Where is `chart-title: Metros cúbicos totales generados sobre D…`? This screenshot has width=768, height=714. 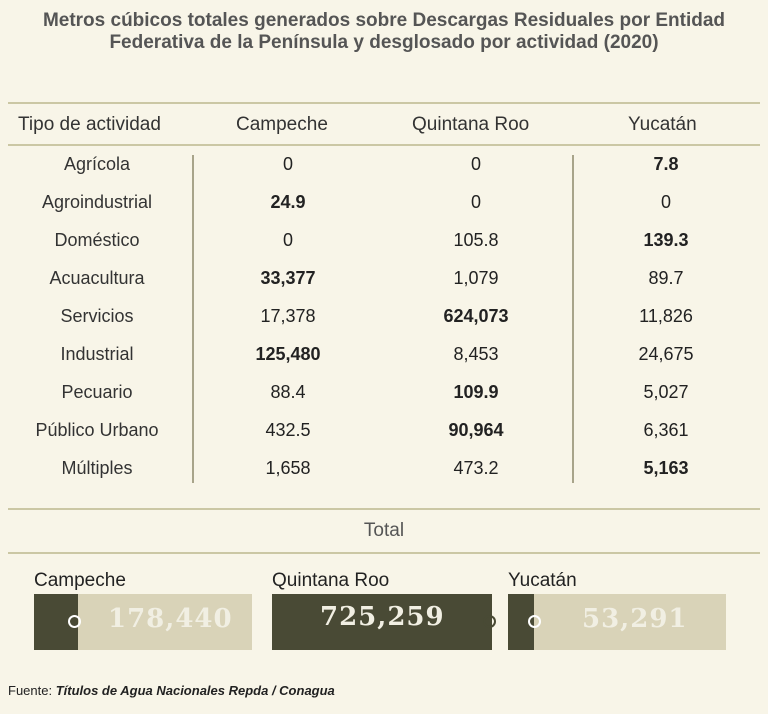
chart-title: Metros cúbicos totales generados sobre D… is located at coordinates (384, 31).